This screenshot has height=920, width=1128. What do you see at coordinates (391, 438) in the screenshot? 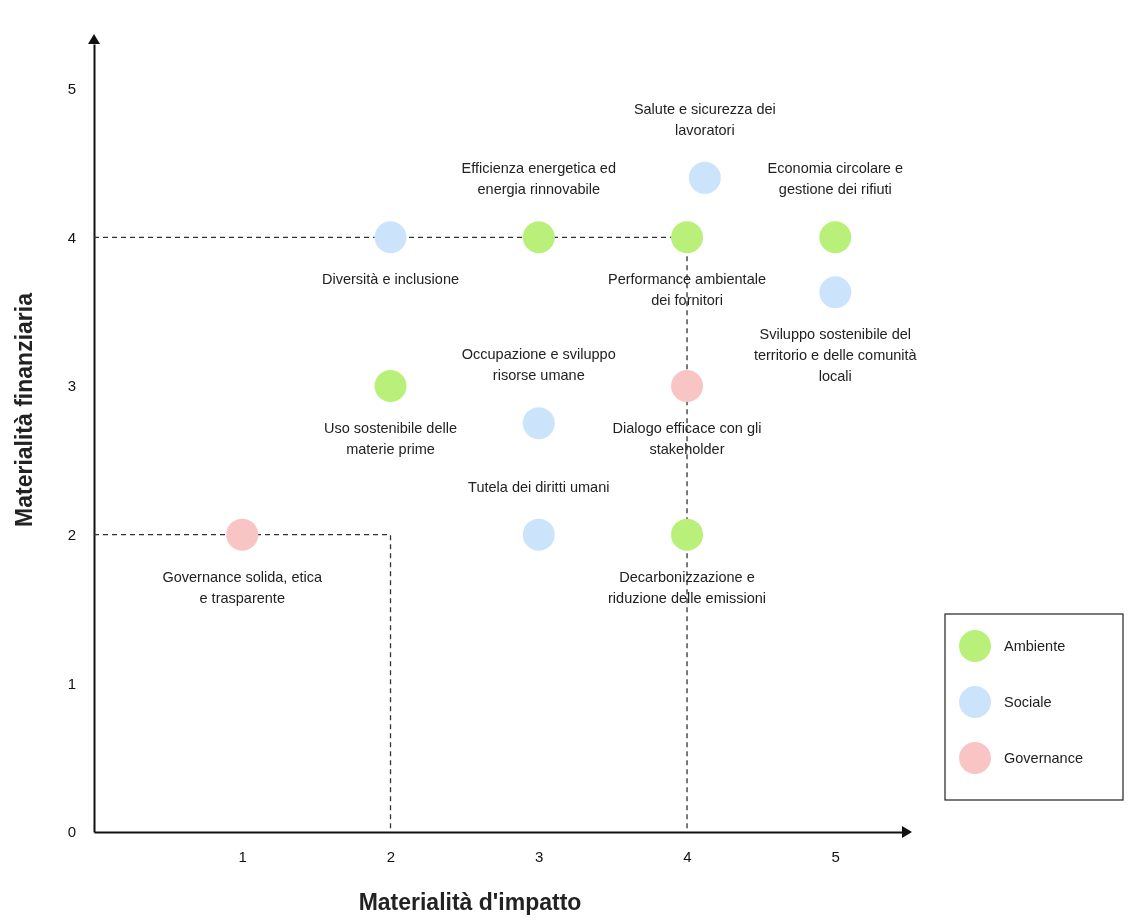
I see `annotation: Uso sostenibile delle materie prime` at bounding box center [391, 438].